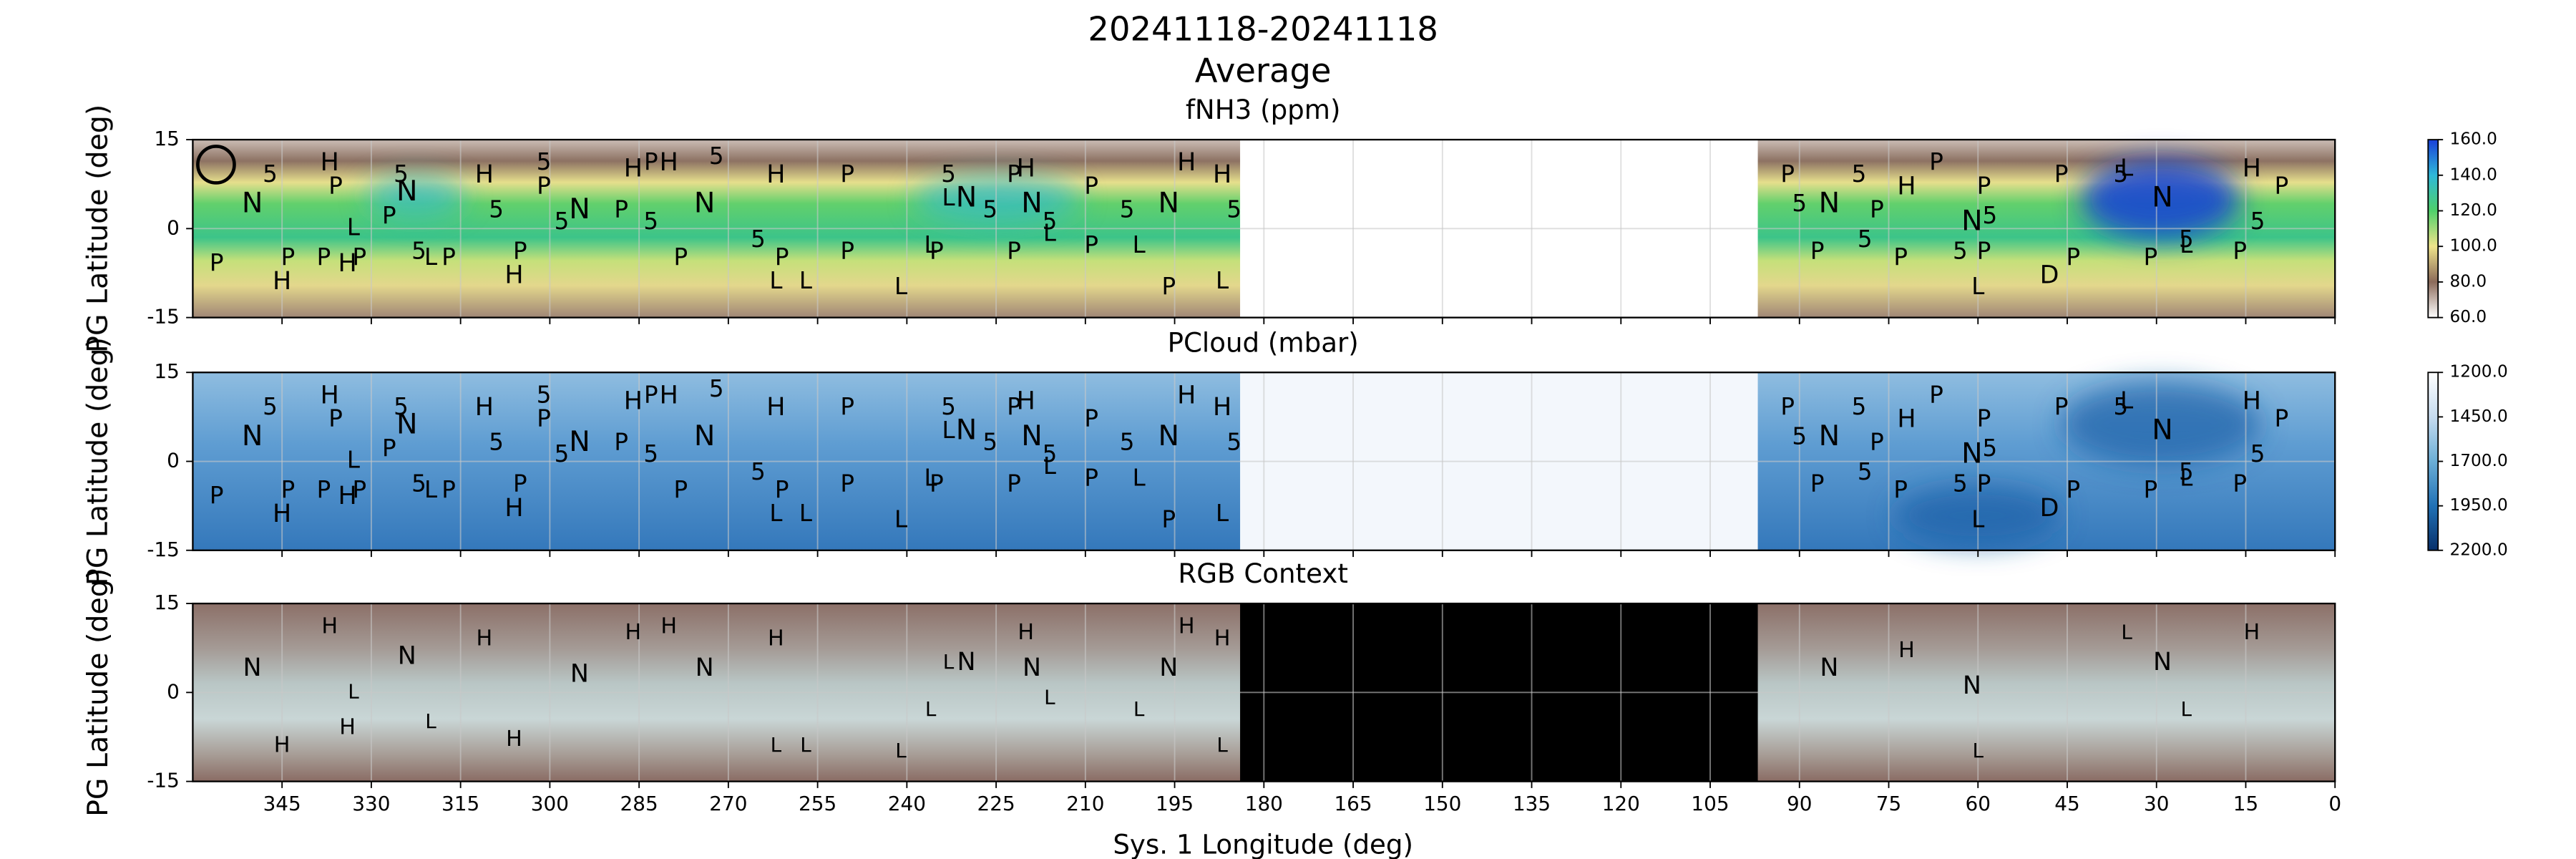 This screenshot has height=859, width=2576. What do you see at coordinates (1264, 803) in the screenshot?
I see `x-tick-label: 180` at bounding box center [1264, 803].